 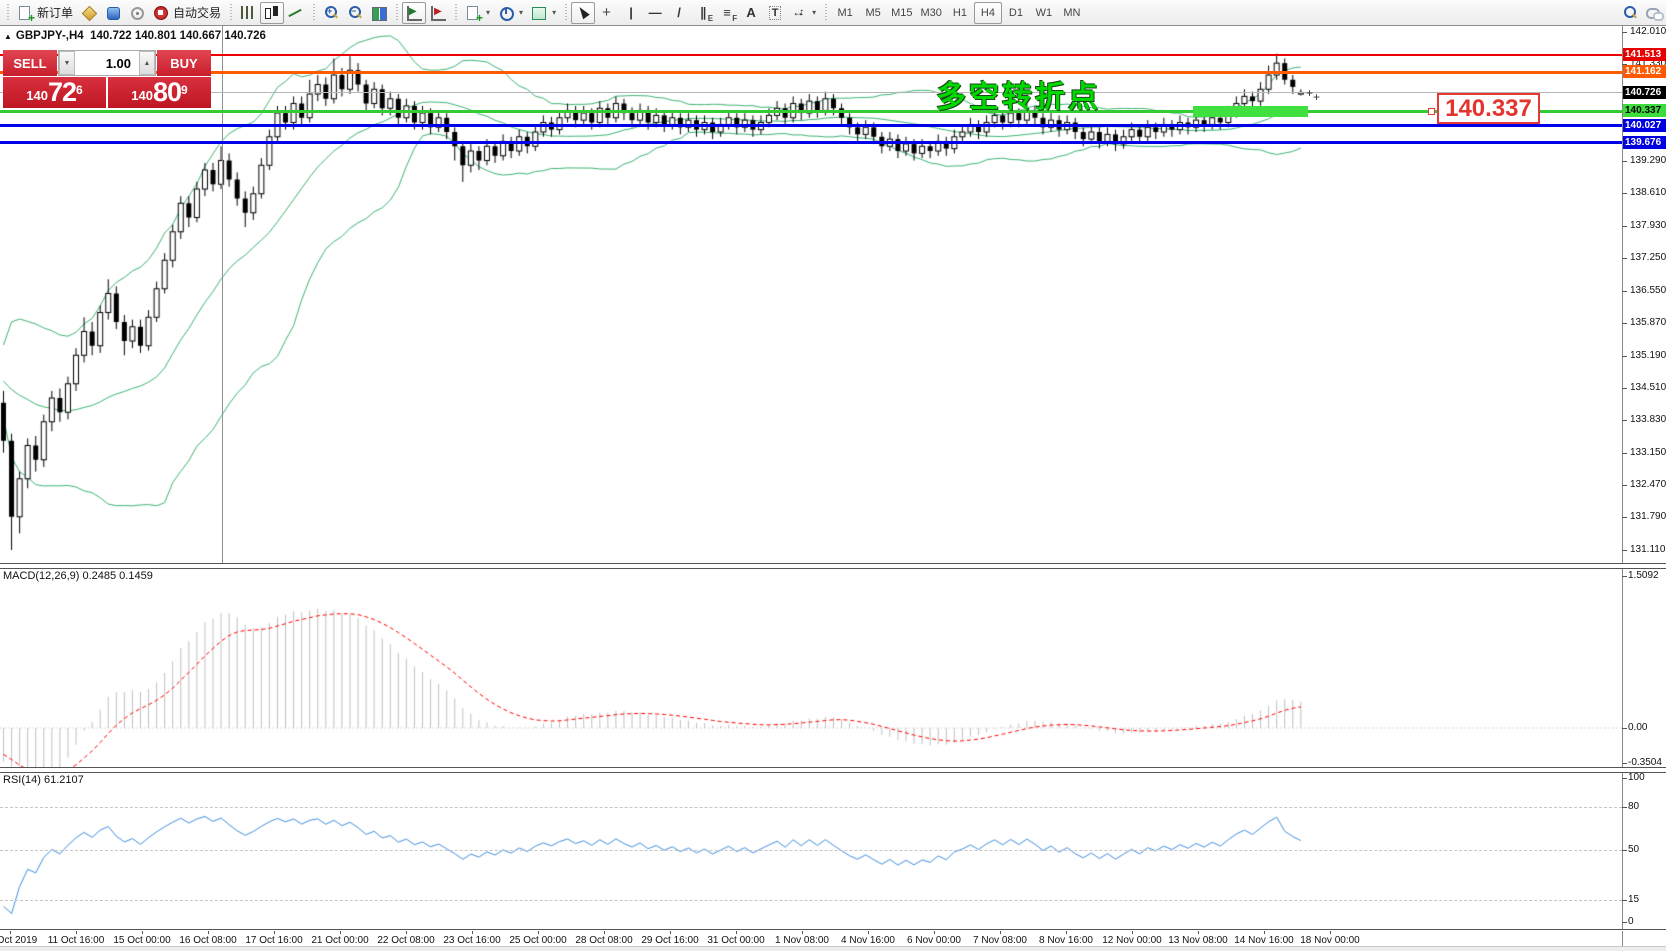 I want to click on auto-scroll-button, so click(x=414, y=12).